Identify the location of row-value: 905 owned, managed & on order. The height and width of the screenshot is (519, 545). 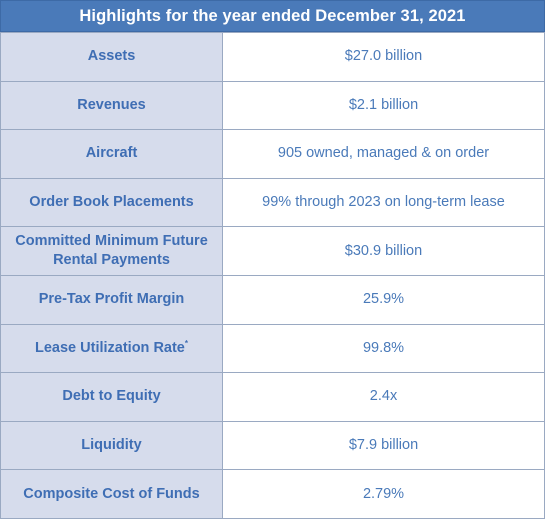
(383, 154).